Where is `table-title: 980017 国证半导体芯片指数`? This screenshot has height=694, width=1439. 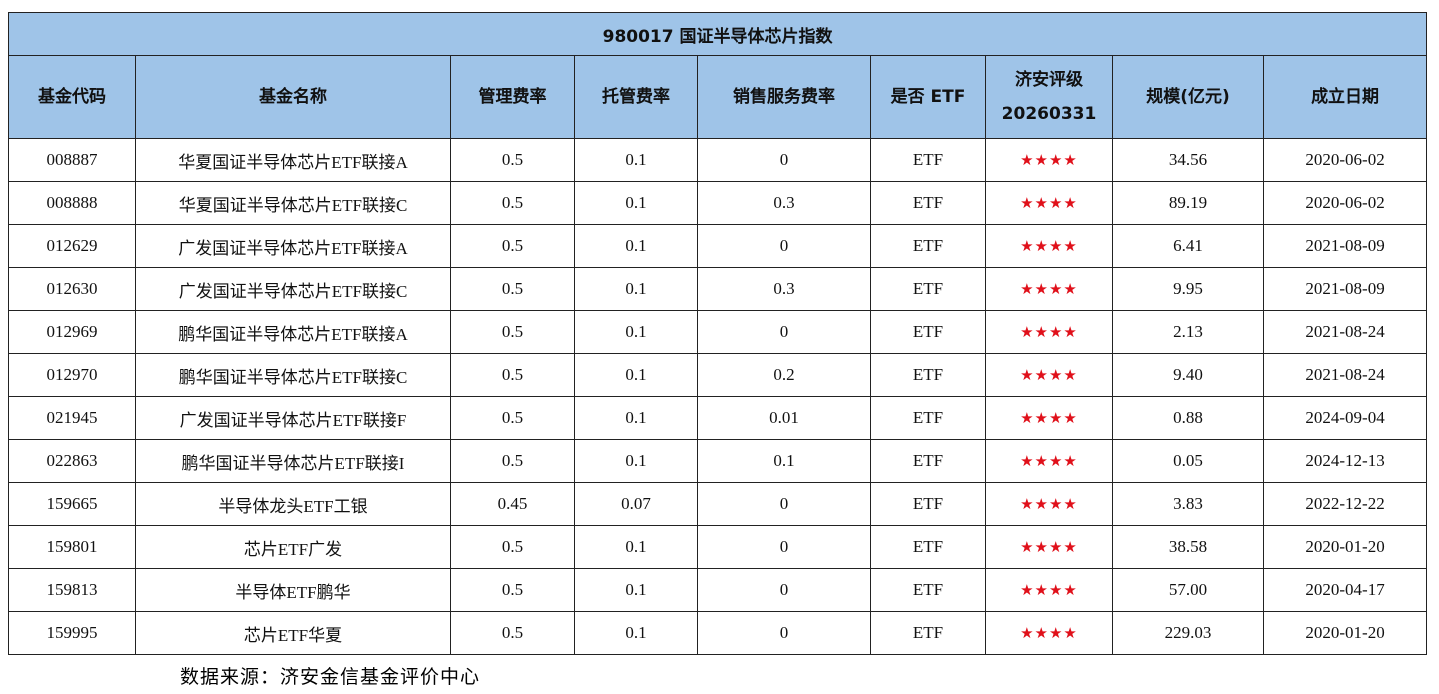
table-title: 980017 国证半导体芯片指数 is located at coordinates (717, 34).